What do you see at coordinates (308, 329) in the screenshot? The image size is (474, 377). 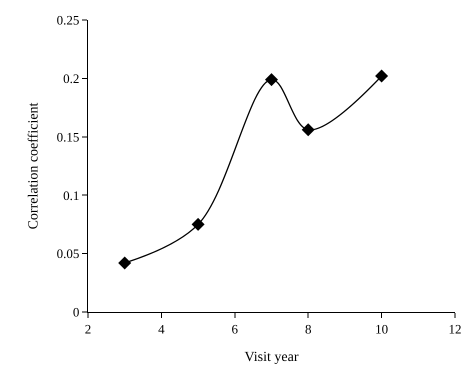 I see `x-tick-label: 8` at bounding box center [308, 329].